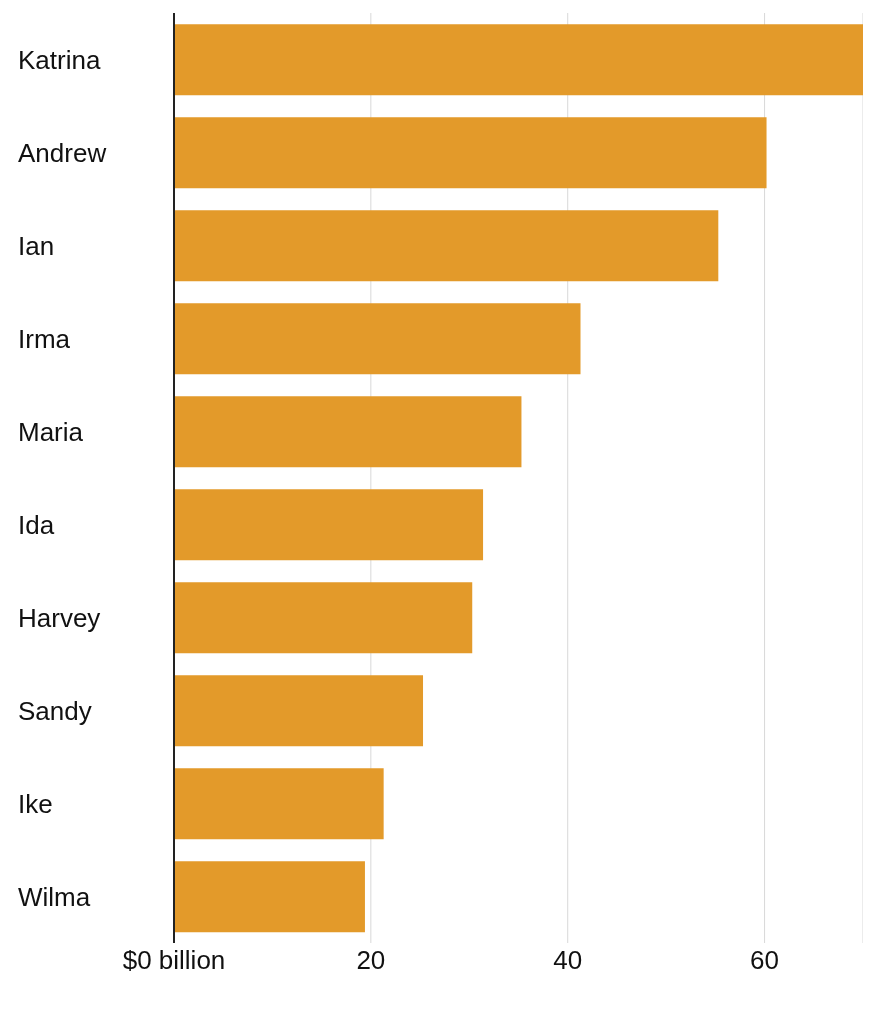  Describe the element at coordinates (765, 960) in the screenshot. I see `x-tick-label: 60` at that location.